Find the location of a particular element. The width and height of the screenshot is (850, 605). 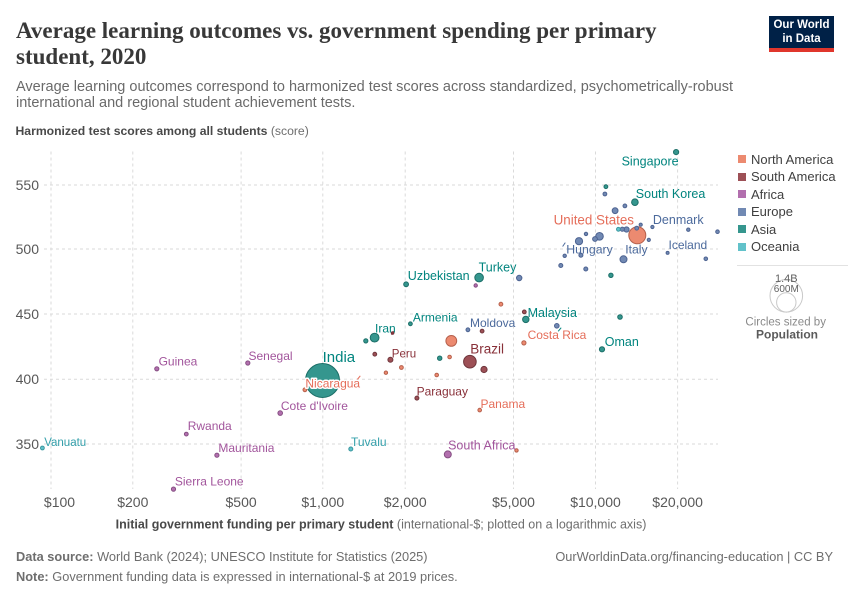

svg-text: Mauritania is located at coordinates (246, 448).